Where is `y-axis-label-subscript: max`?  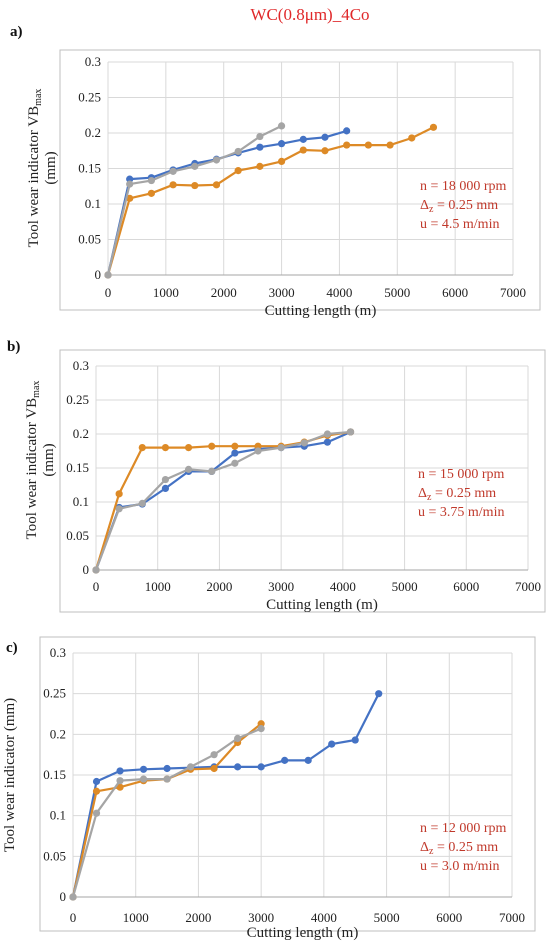 y-axis-label-subscript: max is located at coordinates (36, 389).